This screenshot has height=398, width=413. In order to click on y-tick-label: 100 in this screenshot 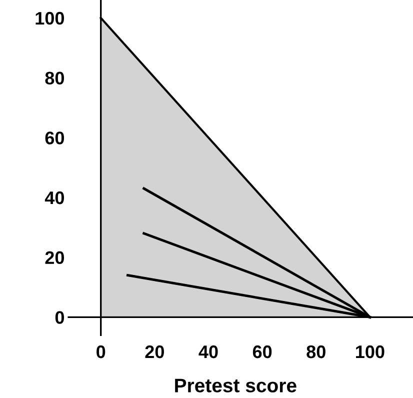, I will do `click(50, 18)`.